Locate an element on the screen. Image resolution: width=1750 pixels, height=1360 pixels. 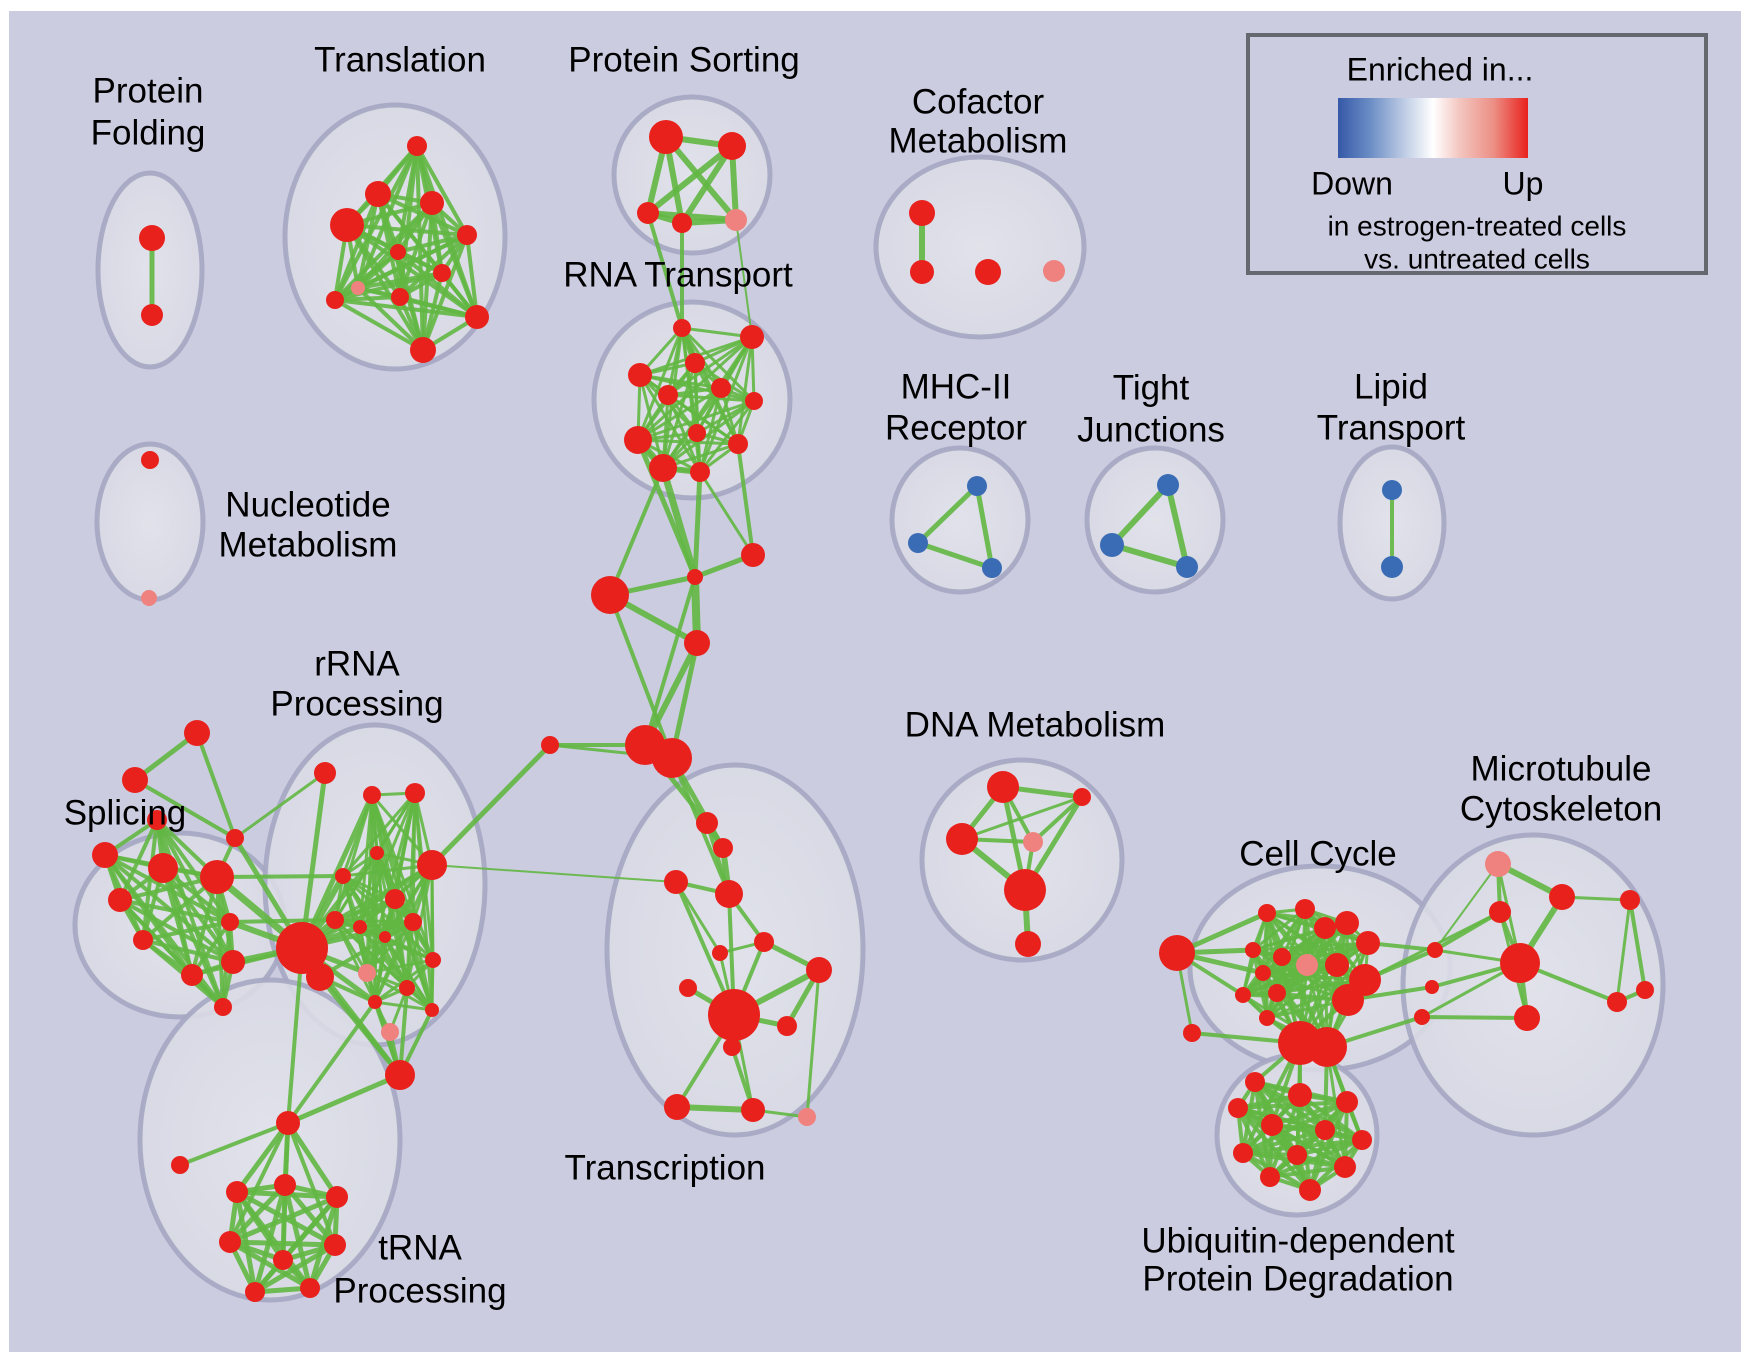
cluster-label-protein-folding: Folding is located at coordinates (148, 132).